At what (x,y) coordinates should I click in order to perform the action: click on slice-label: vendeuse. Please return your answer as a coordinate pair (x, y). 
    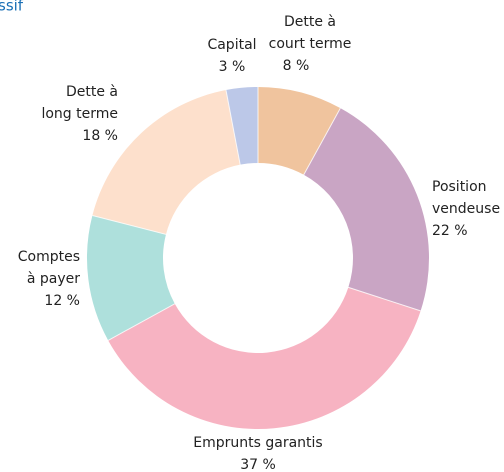
    Looking at the image, I should click on (466, 209).